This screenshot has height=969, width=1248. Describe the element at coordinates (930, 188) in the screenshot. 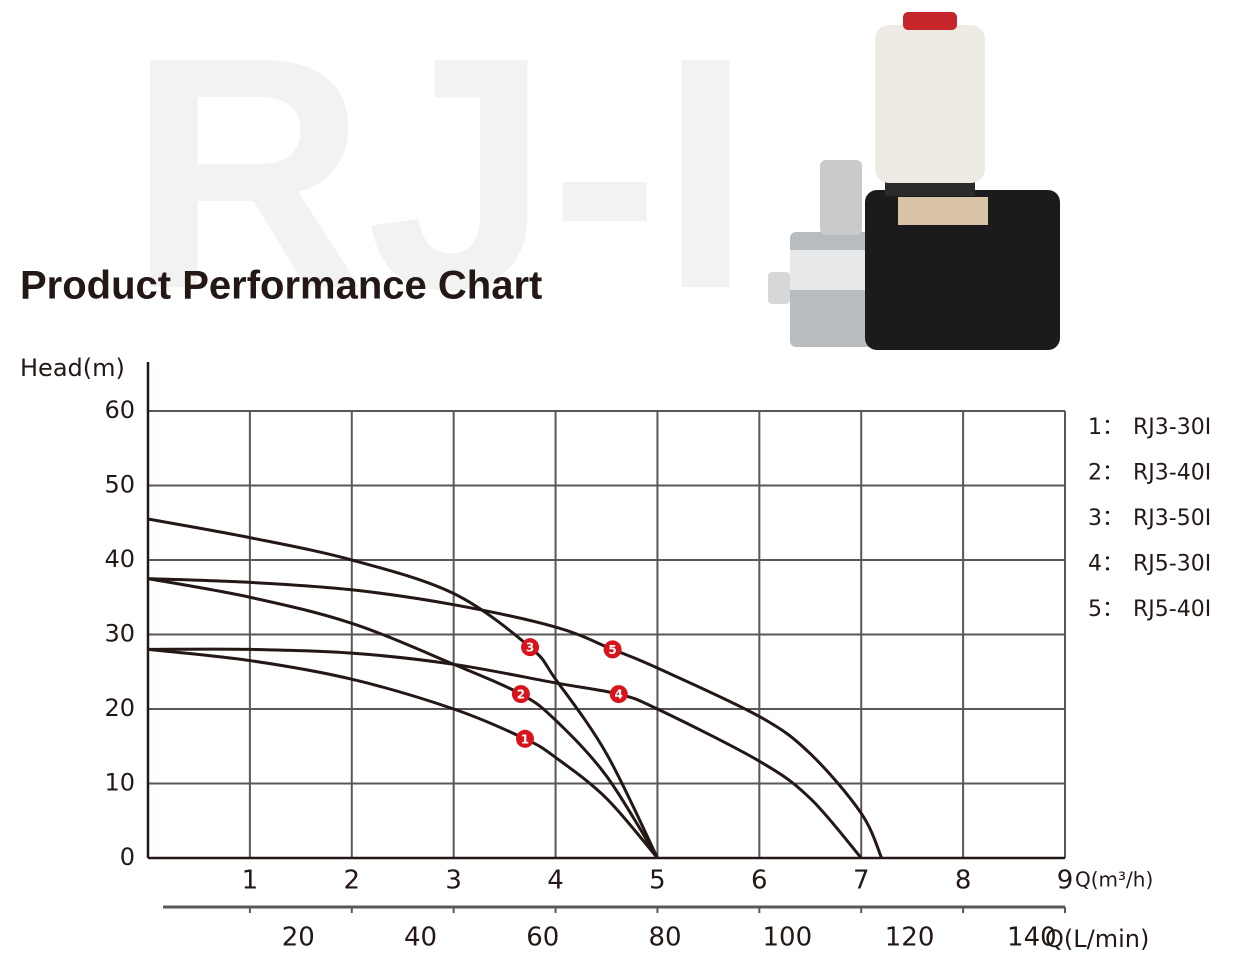

I see `tank-base` at that location.